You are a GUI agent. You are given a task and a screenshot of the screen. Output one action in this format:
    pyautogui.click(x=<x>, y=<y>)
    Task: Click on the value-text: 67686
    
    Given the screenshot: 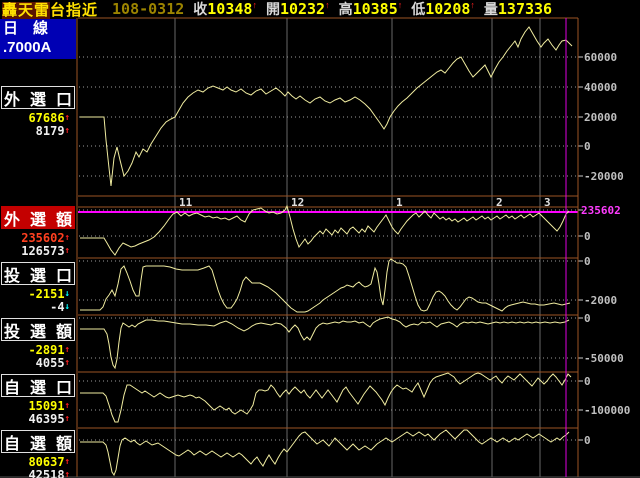 What is the action you would take?
    pyautogui.click(x=46, y=118)
    